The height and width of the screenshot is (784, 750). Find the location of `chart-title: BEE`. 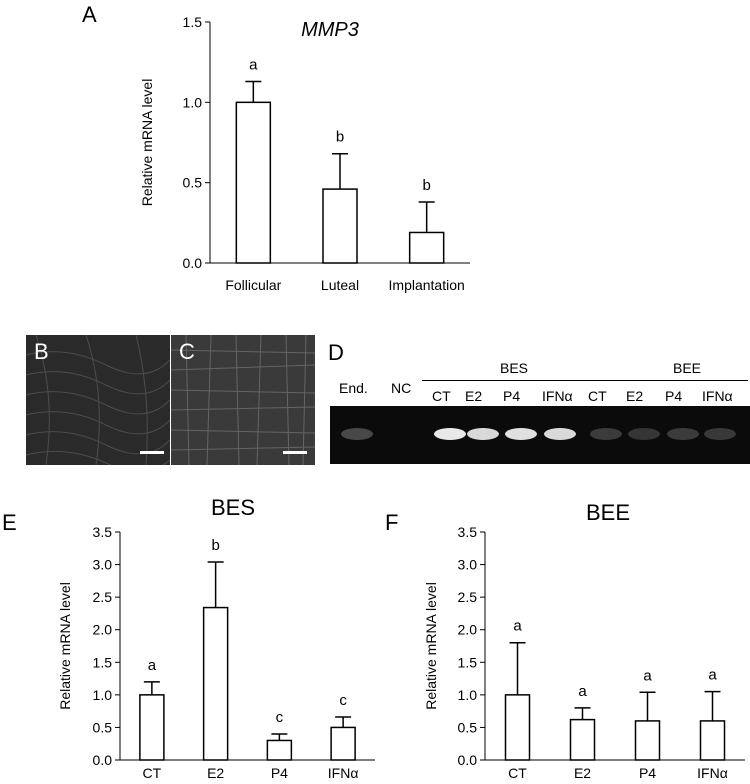

chart-title: BEE is located at coordinates (608, 512).